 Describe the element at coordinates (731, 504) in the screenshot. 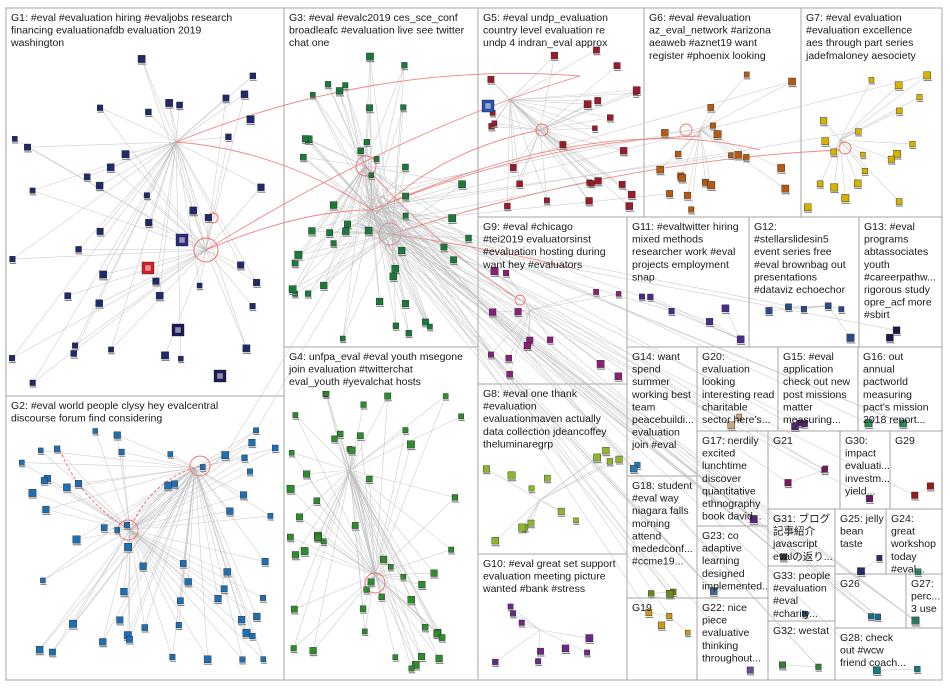

I see `group-label-line: ethnography` at that location.